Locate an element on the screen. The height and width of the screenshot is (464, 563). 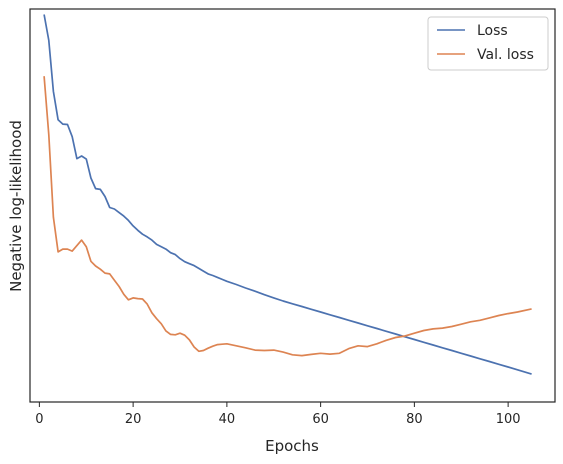
x-axis-label: Epochs is located at coordinates (292, 446).